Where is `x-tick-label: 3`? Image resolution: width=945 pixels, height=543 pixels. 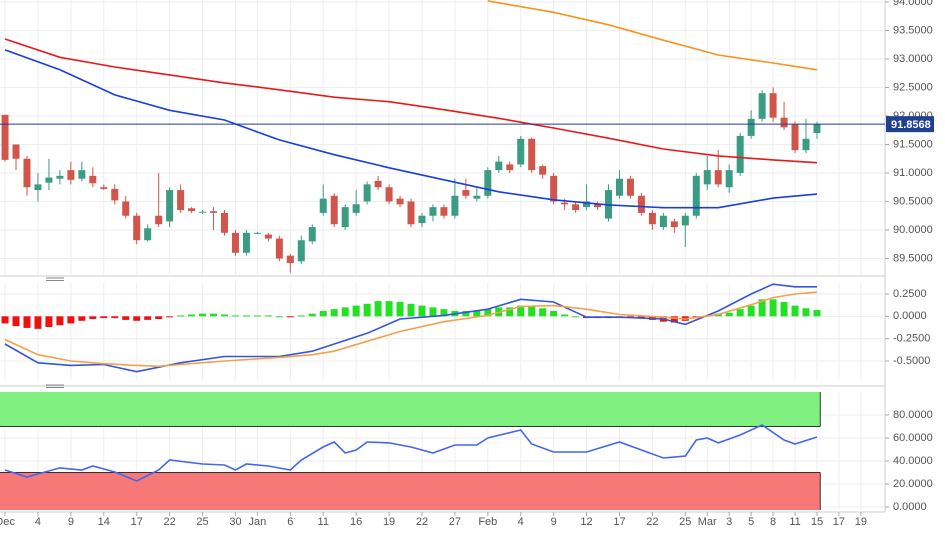
x-tick-label: 3 is located at coordinates (729, 522).